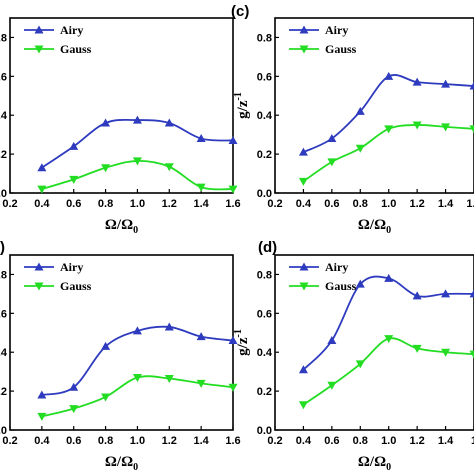  Describe the element at coordinates (265, 116) in the screenshot. I see `y-tick-label: 0.4` at that location.